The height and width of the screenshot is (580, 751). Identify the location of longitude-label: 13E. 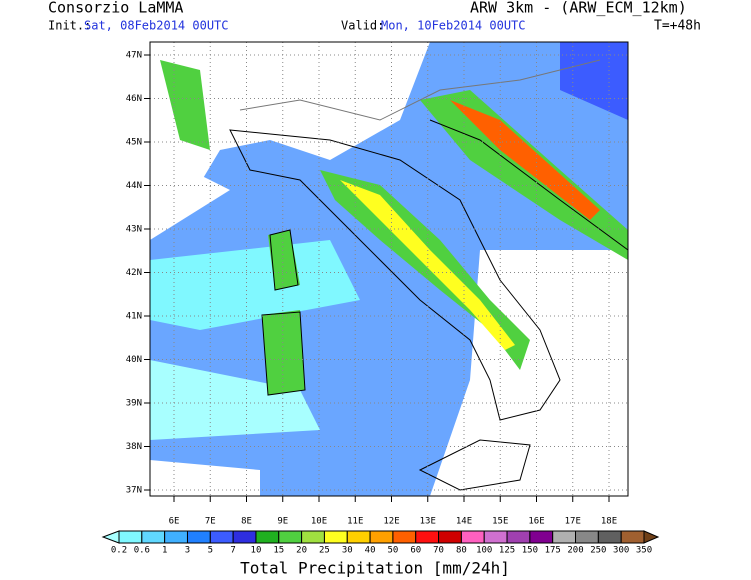
(428, 522).